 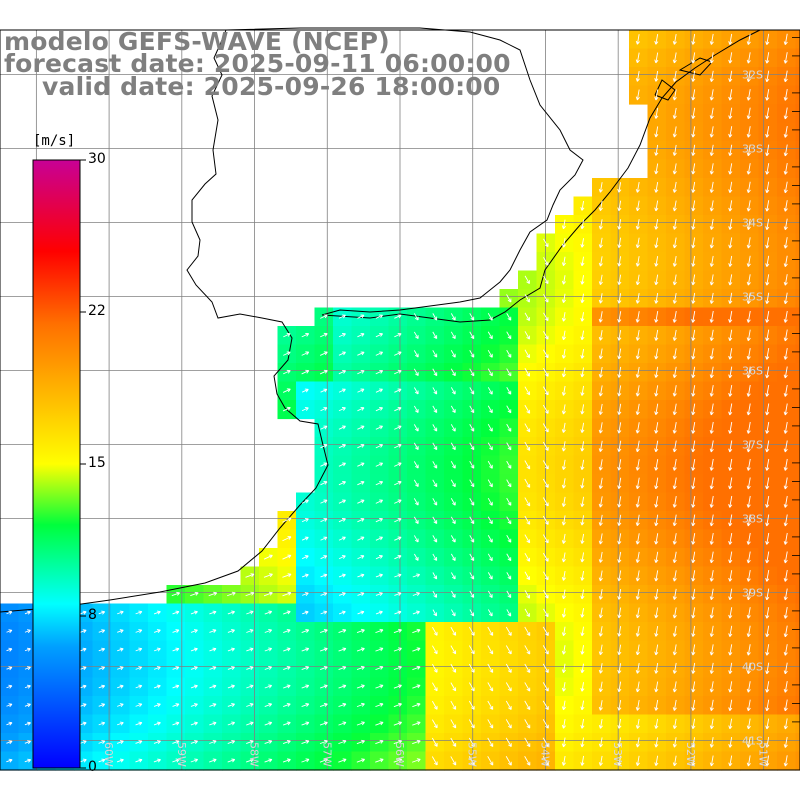 I want to click on colorbar-ticks, so click(x=83, y=464).